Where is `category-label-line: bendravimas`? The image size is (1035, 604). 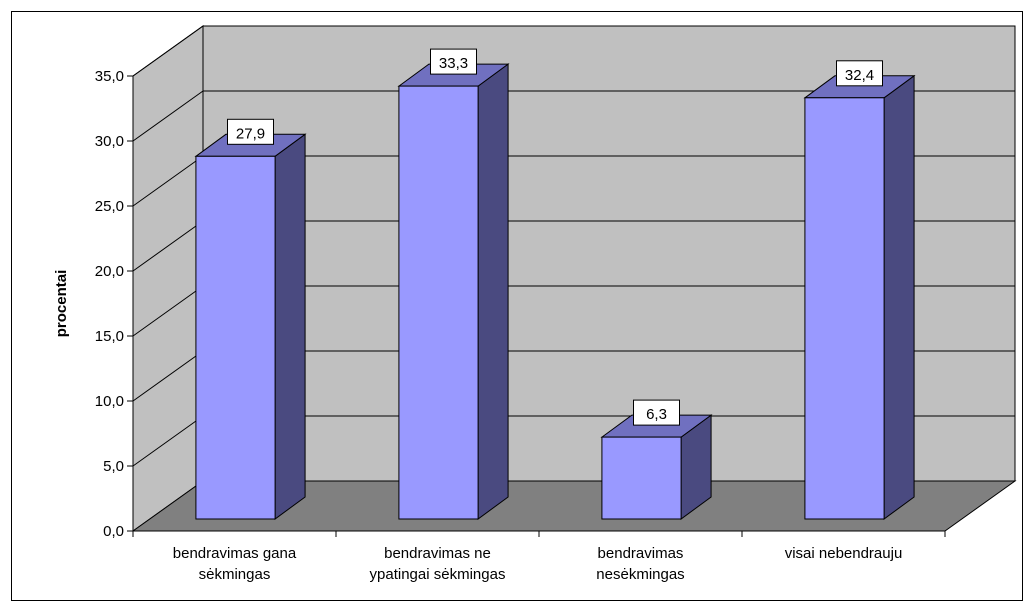 category-label-line: bendravimas is located at coordinates (641, 553).